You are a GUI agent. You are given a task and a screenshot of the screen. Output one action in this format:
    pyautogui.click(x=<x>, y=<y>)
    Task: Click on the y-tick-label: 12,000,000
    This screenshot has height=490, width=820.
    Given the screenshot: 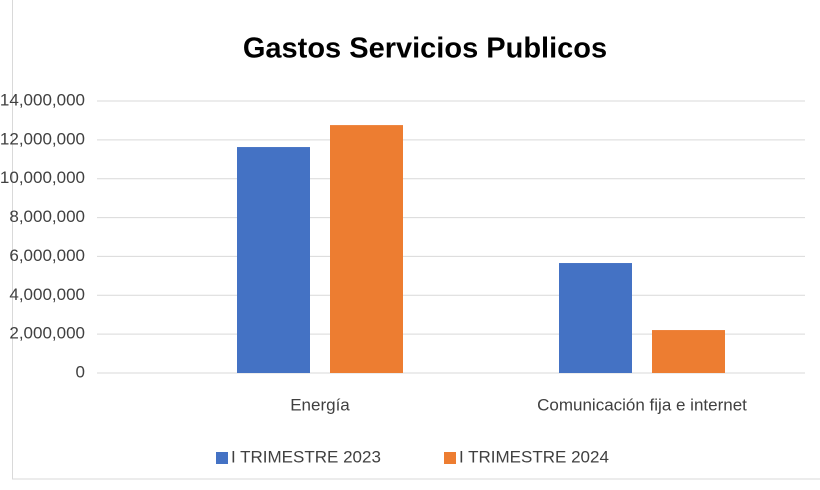 What is the action you would take?
    pyautogui.click(x=42, y=138)
    